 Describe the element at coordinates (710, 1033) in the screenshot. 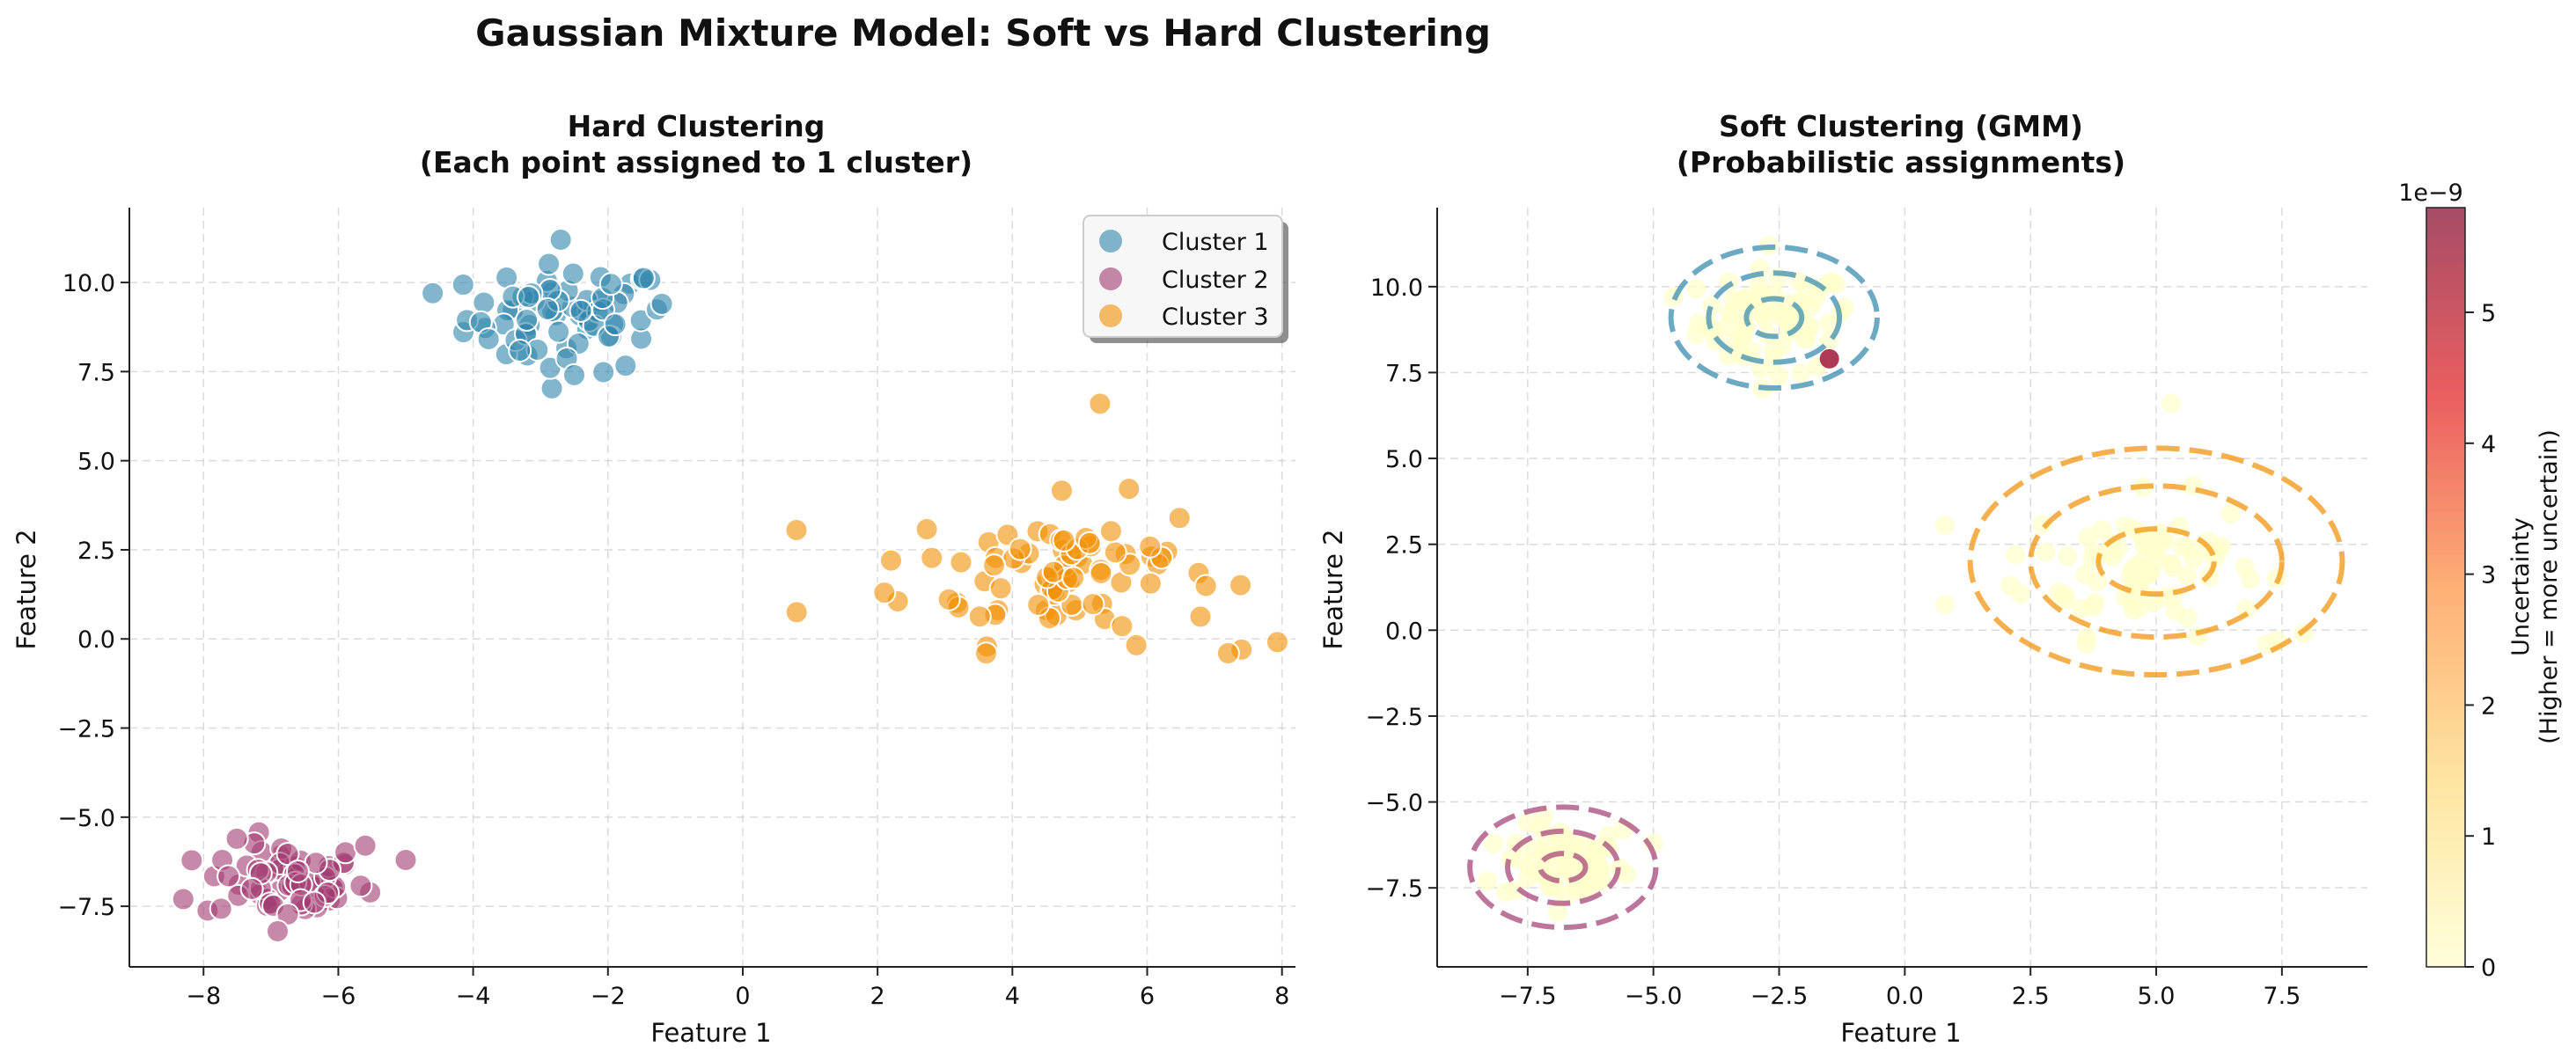

I see `hard-xlabel: Feature 1` at that location.